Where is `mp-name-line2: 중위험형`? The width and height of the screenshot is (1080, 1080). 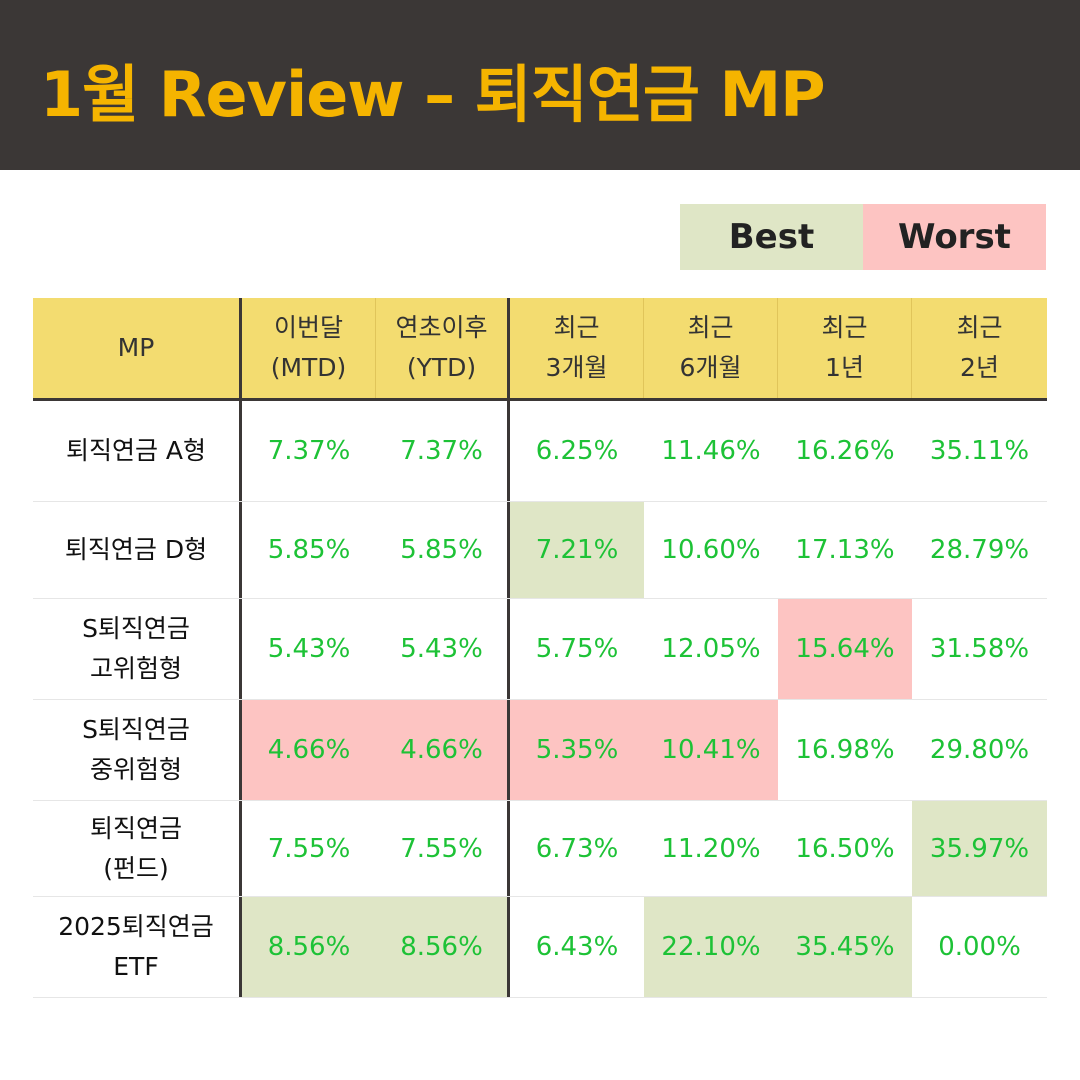
mp-name-line2: 중위험형 is located at coordinates (135, 769).